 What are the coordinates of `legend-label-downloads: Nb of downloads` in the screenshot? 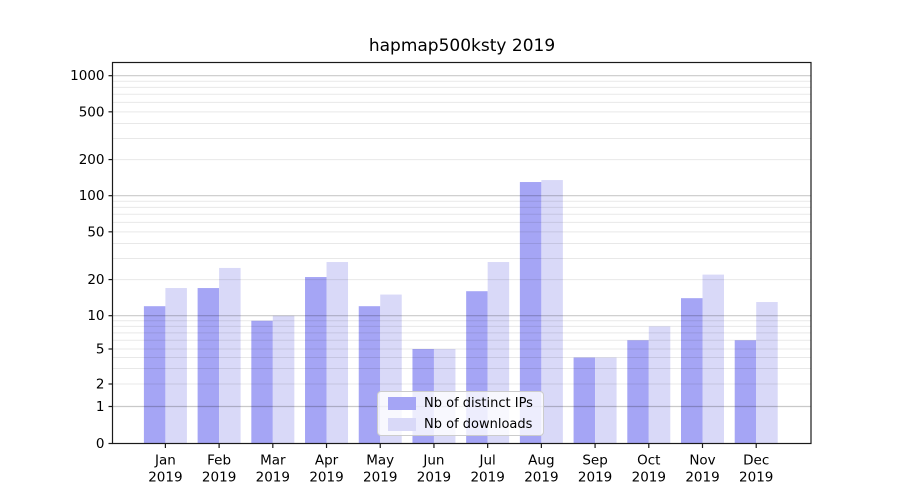 It's located at (478, 424).